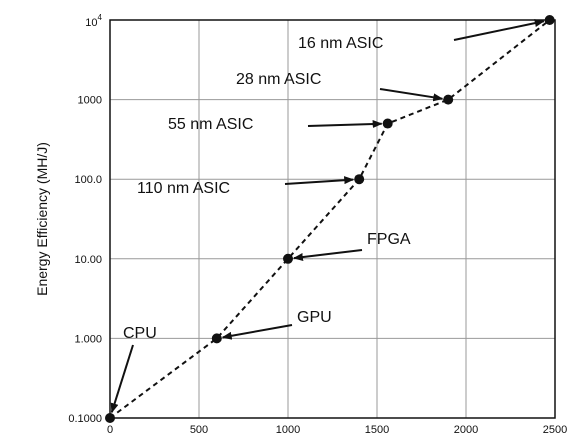 The width and height of the screenshot is (585, 445). What do you see at coordinates (210, 124) in the screenshot?
I see `annotation-label: 55 nm ASIC` at bounding box center [210, 124].